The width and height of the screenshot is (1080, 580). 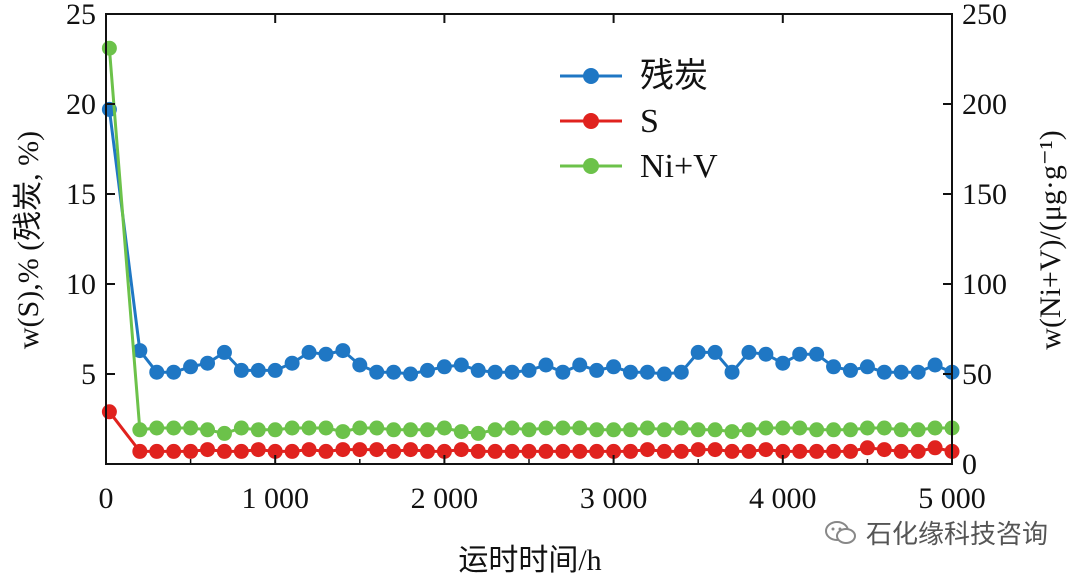 What do you see at coordinates (977, 374) in the screenshot?
I see `y-right-tick-label: 50` at bounding box center [977, 374].